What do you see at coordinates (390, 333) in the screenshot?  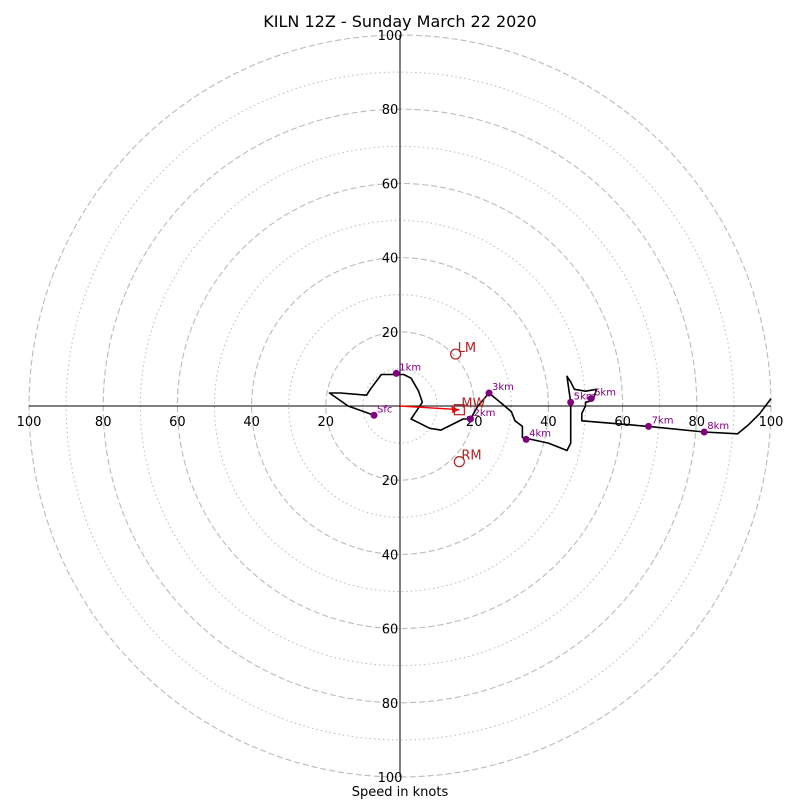 I see `tick-top-20: 20` at bounding box center [390, 333].